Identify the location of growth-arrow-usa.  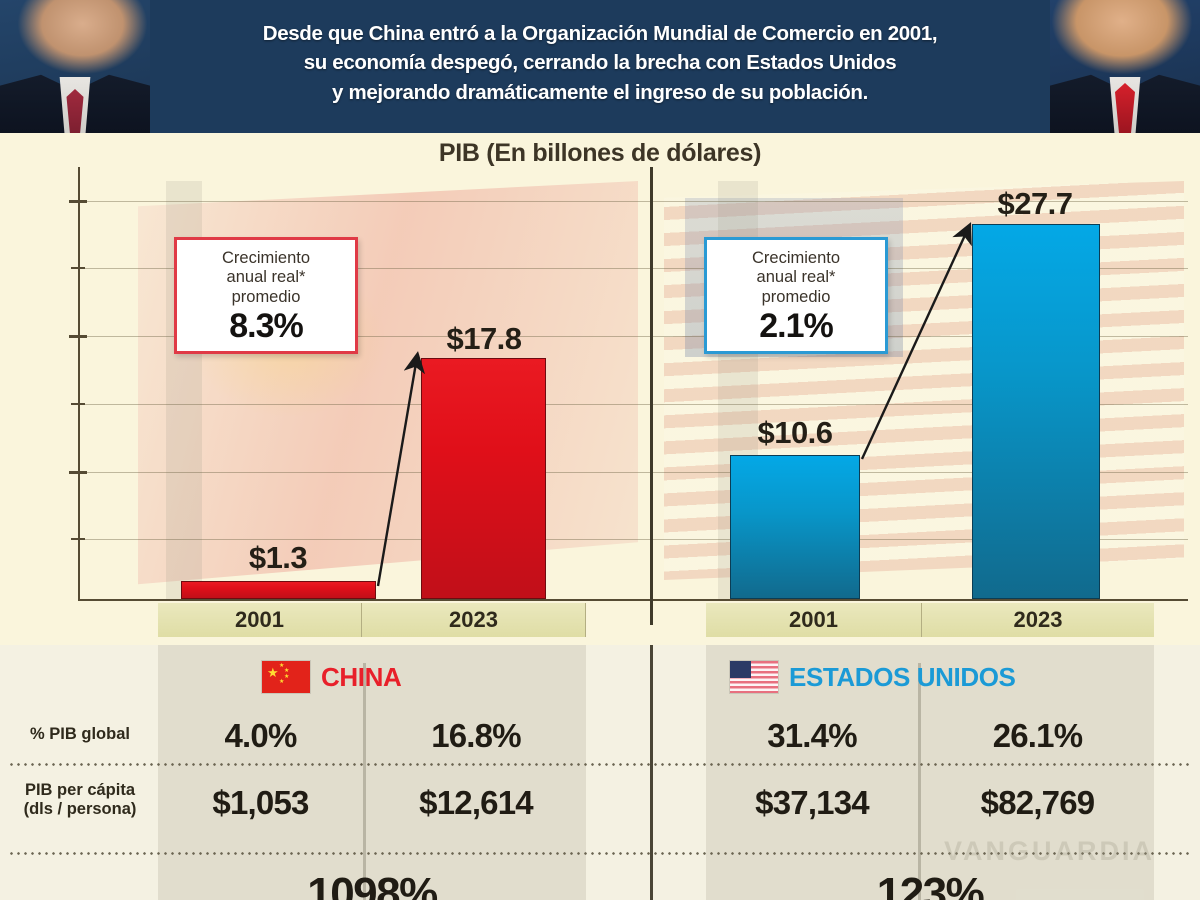
(916, 341).